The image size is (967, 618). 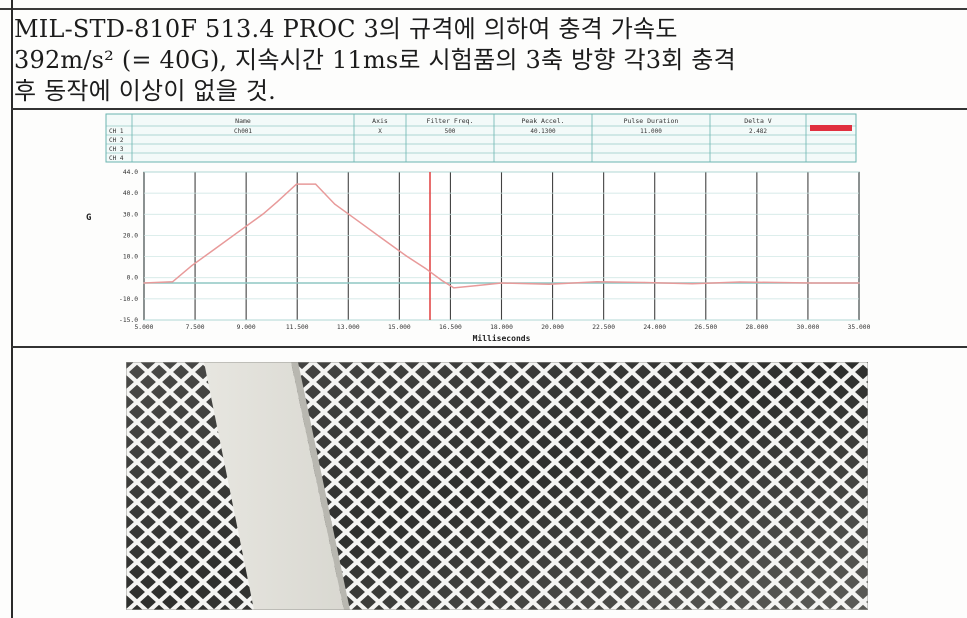 What do you see at coordinates (450, 121) in the screenshot?
I see `legend-header: Filter Freq.` at bounding box center [450, 121].